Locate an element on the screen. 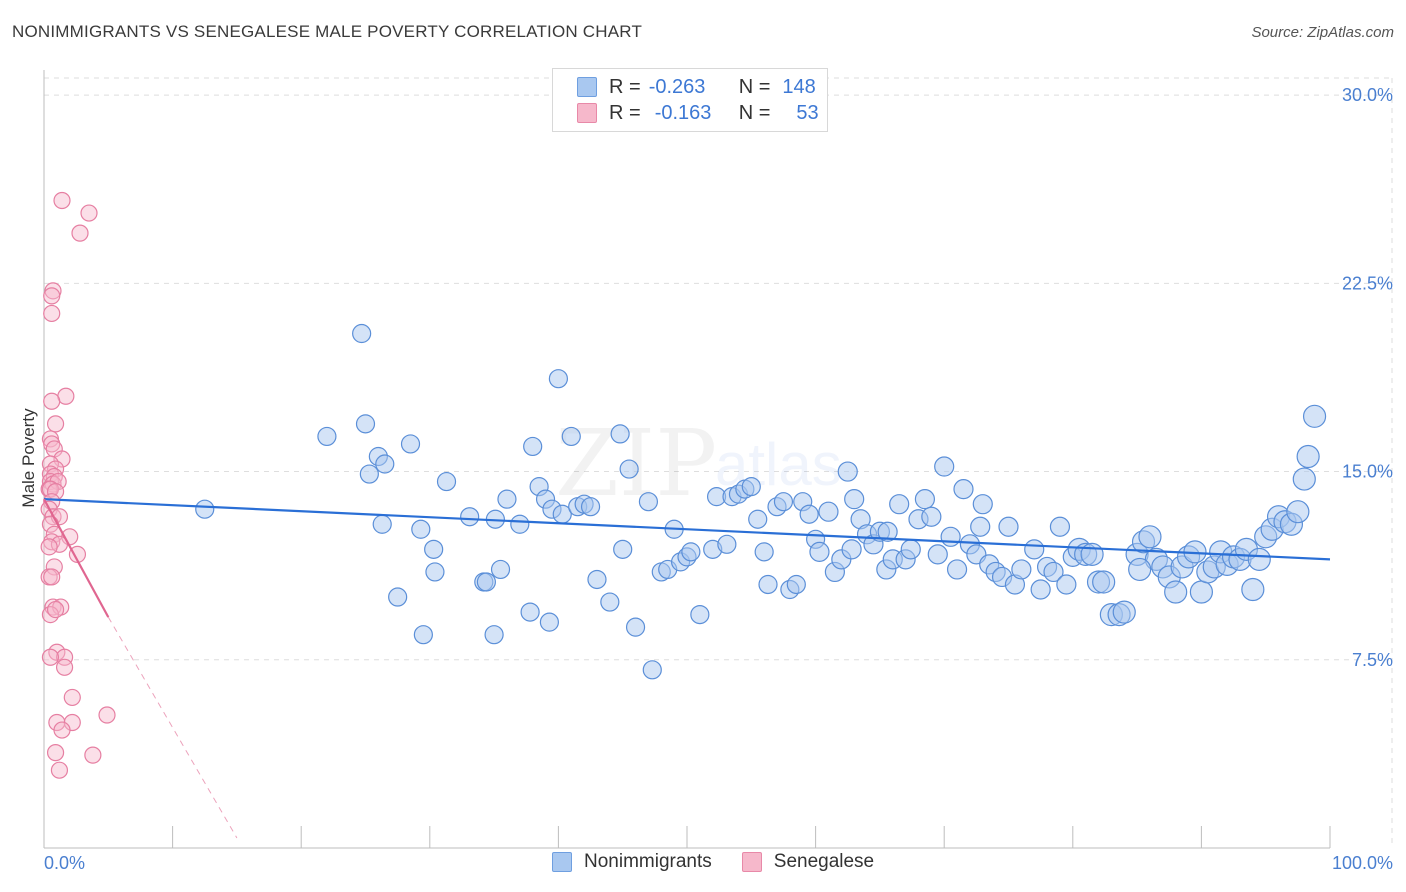  senegalese-trend-line is located at coordinates (76, 558).